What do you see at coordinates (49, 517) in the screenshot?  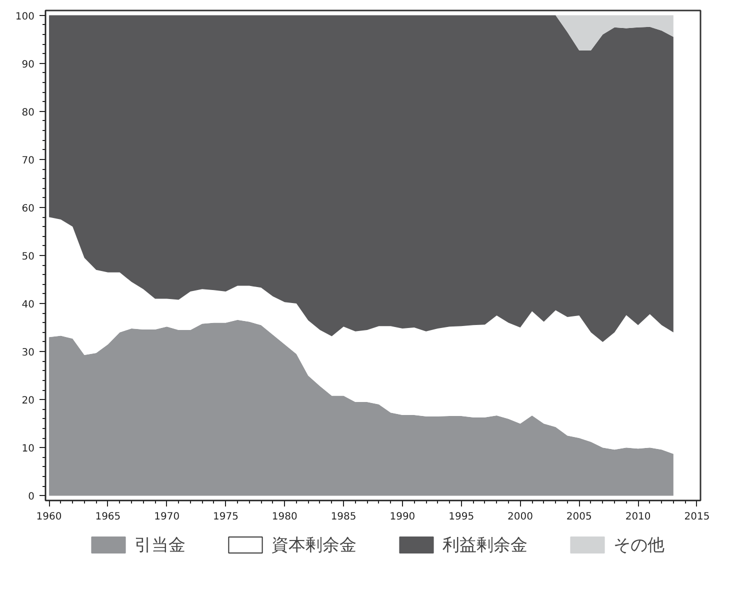 I see `x-tick-label: 1960` at bounding box center [49, 517].